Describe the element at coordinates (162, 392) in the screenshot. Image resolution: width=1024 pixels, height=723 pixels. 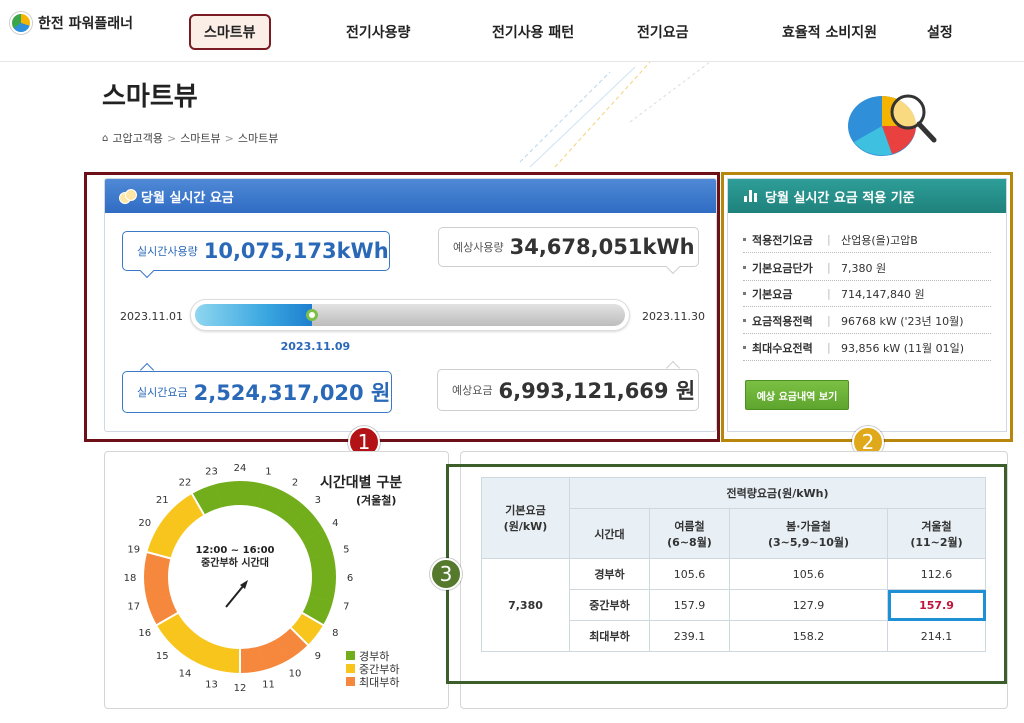
I see `realtime-charge-label: 실시간요금` at that location.